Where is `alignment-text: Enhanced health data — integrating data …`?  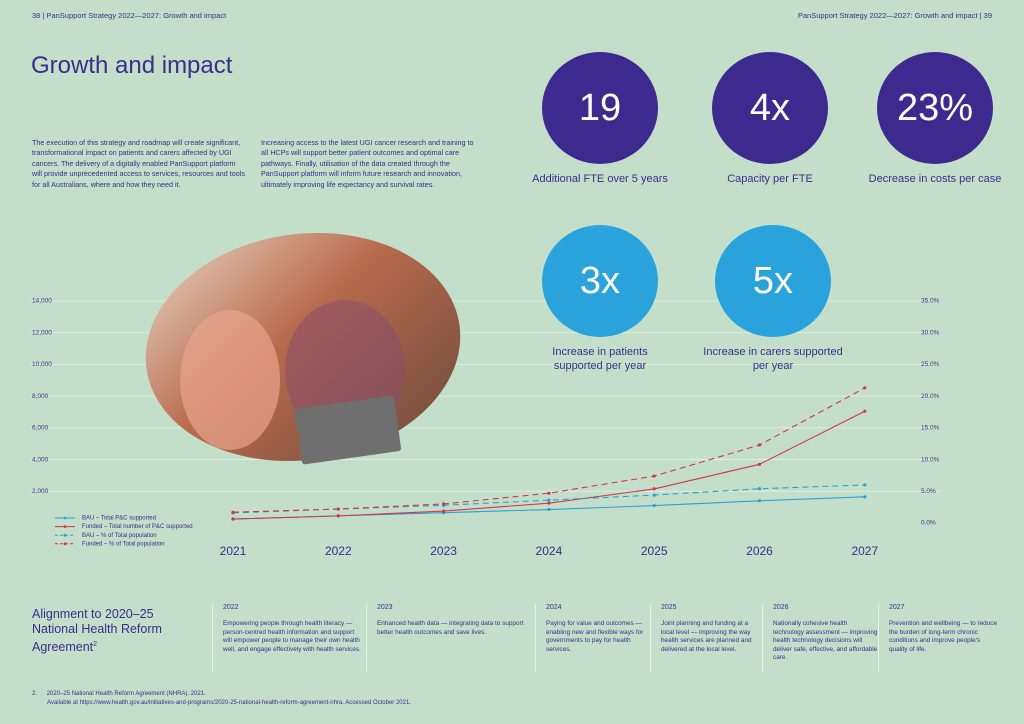 alignment-text: Enhanced health data — integrating data … is located at coordinates (450, 628).